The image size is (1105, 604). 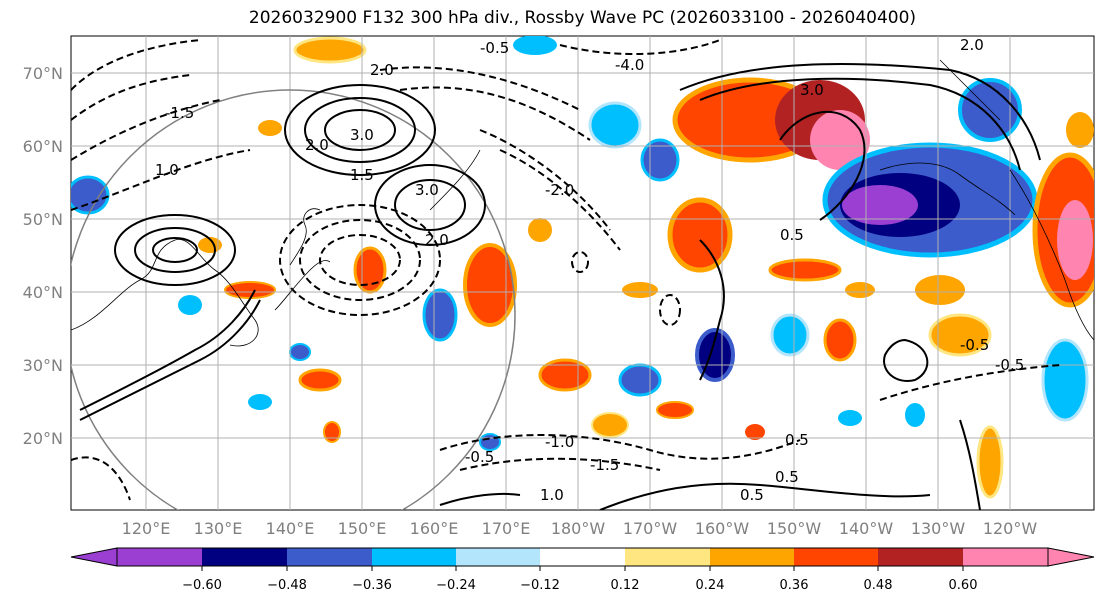 I want to click on lon-label: 150°W, so click(x=794, y=528).